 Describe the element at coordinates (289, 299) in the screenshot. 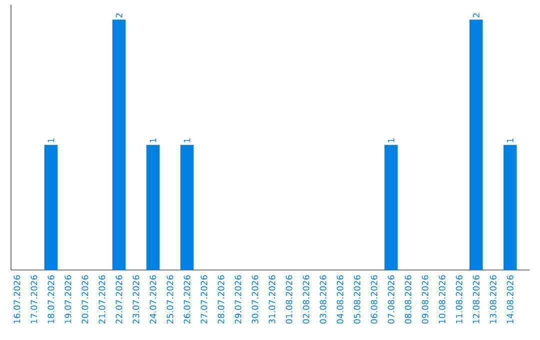

I see `x-tick-label: 01.08.2026` at that location.